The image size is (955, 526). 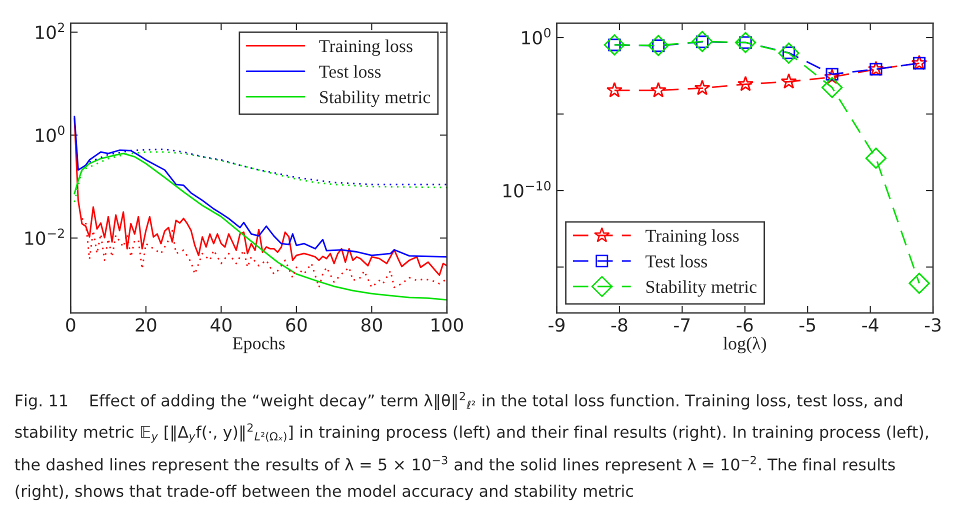 I want to click on x-tick-label: -4, so click(x=870, y=325).